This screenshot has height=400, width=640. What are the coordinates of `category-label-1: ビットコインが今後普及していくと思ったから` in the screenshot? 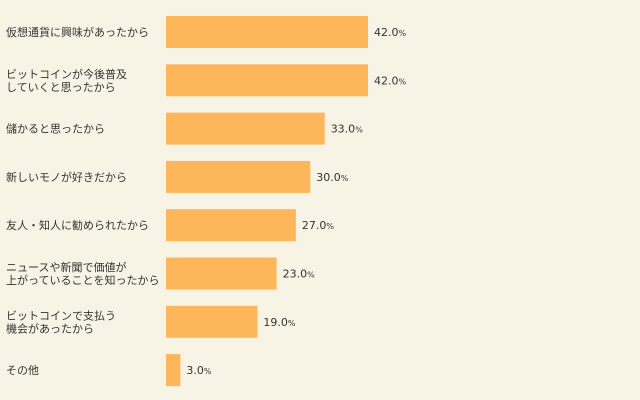 It's located at (66, 80).